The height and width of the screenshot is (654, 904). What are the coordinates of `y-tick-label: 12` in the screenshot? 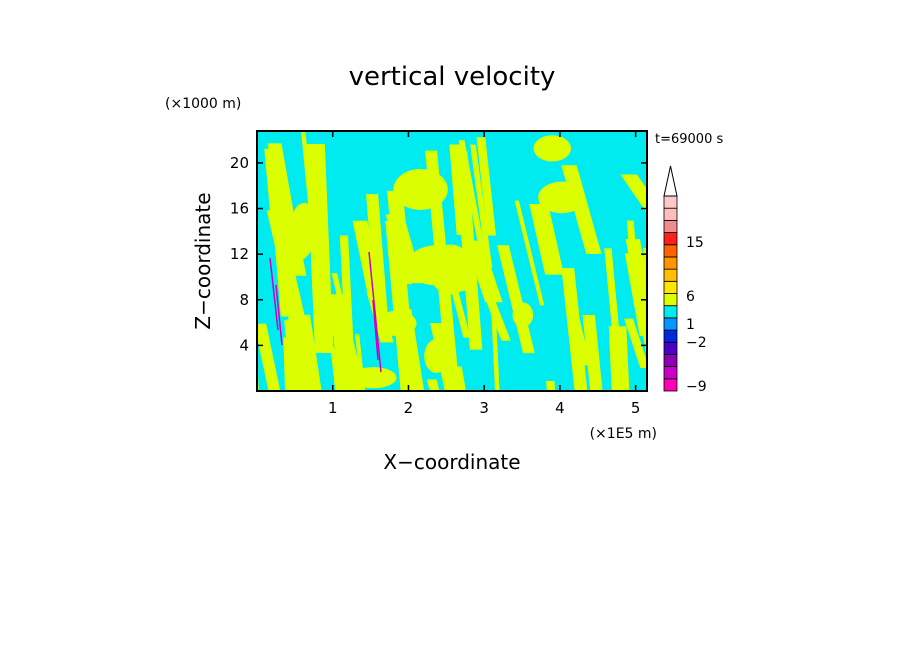 It's located at (239, 254).